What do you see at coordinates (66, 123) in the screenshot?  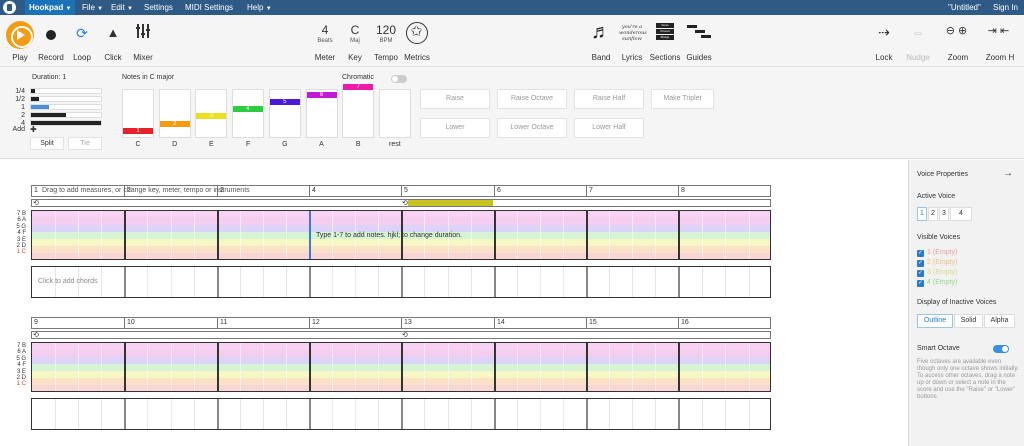 I see `duration-bar-four` at bounding box center [66, 123].